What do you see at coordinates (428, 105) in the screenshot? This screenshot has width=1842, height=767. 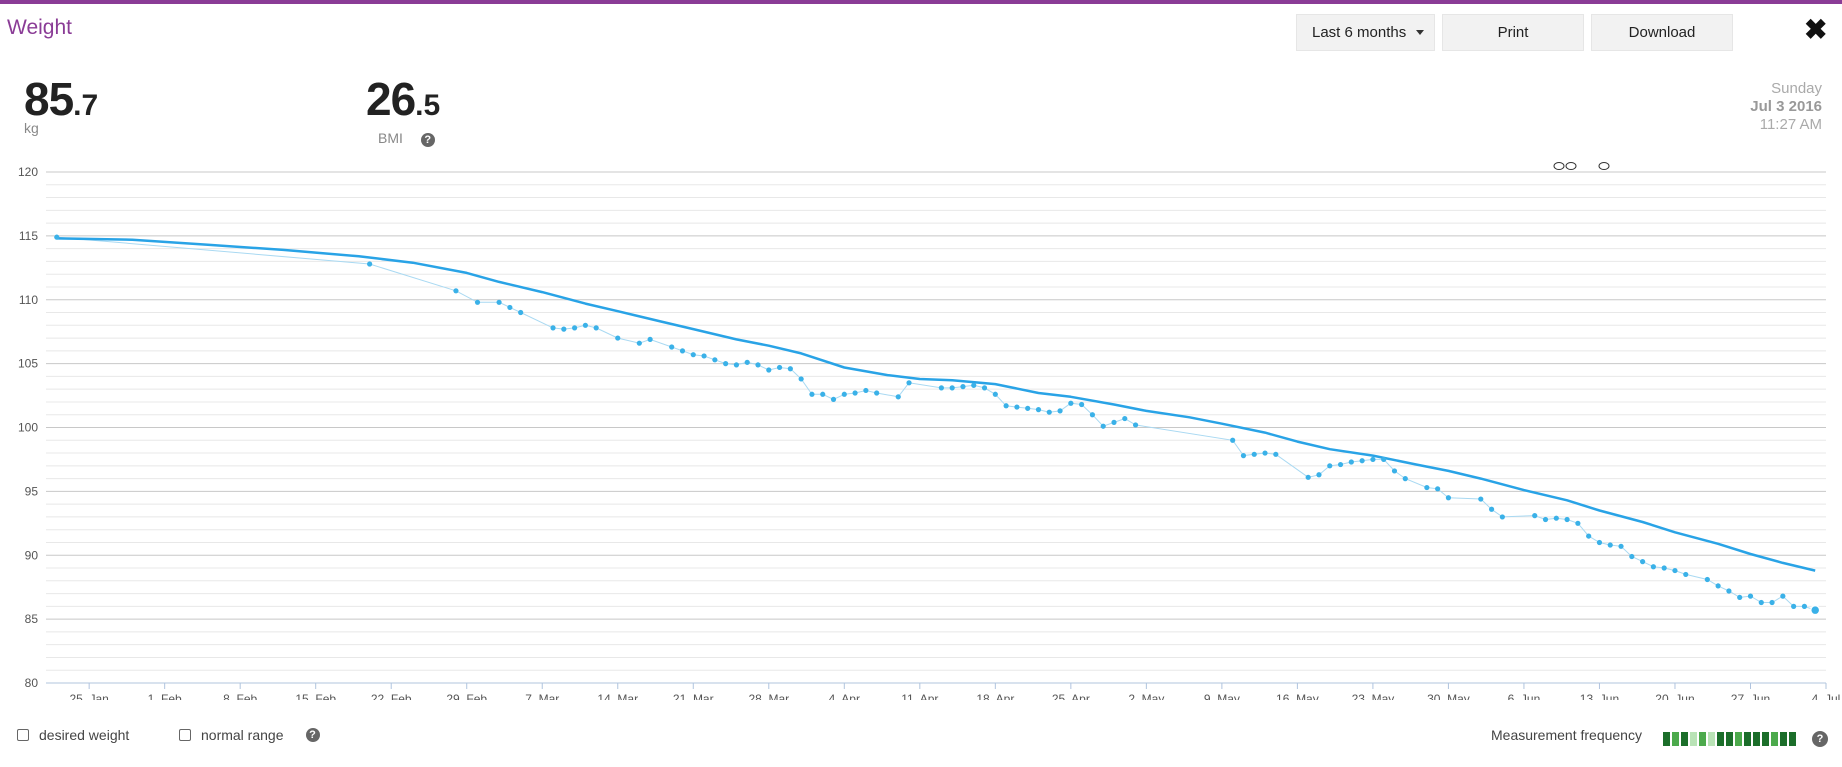 I see `bmi-dec: .5` at bounding box center [428, 105].